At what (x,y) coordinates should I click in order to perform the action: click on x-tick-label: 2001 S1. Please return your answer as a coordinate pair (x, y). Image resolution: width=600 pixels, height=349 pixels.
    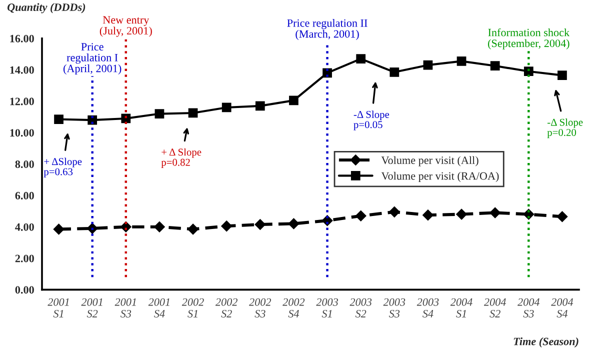
    Looking at the image, I should click on (58, 308).